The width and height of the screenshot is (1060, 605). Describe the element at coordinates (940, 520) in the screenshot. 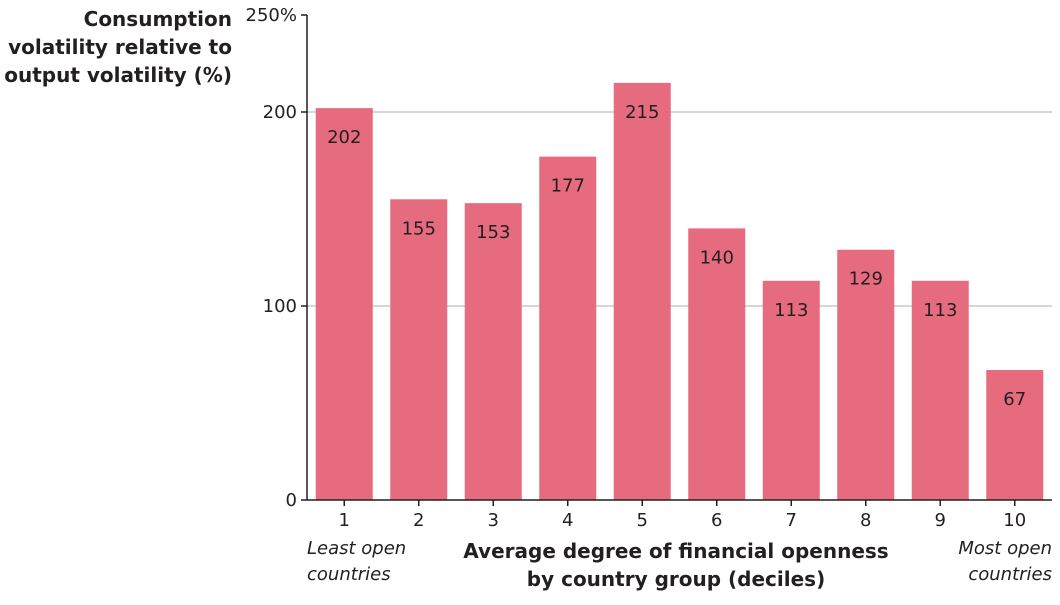

I see `x-tick-label: 9` at that location.